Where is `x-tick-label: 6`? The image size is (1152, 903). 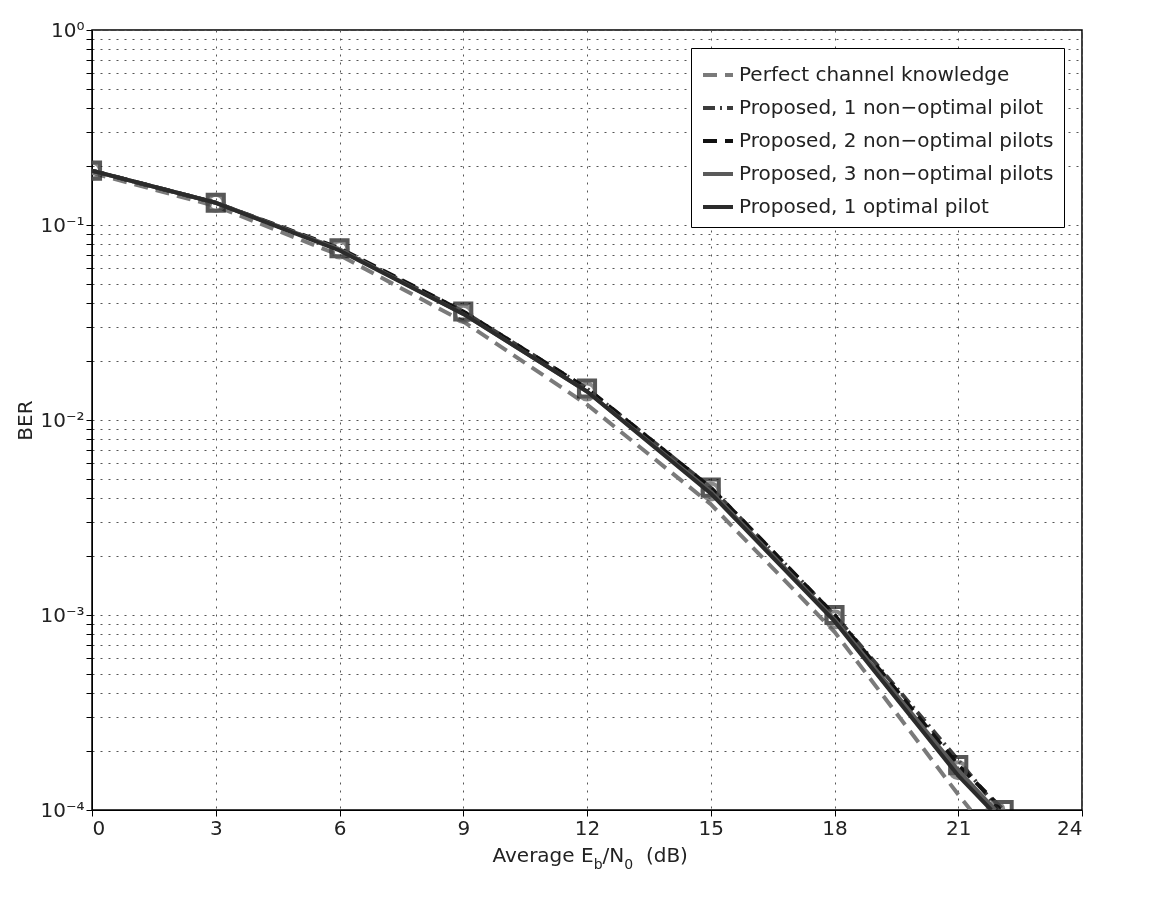
x-tick-label: 6 is located at coordinates (340, 827).